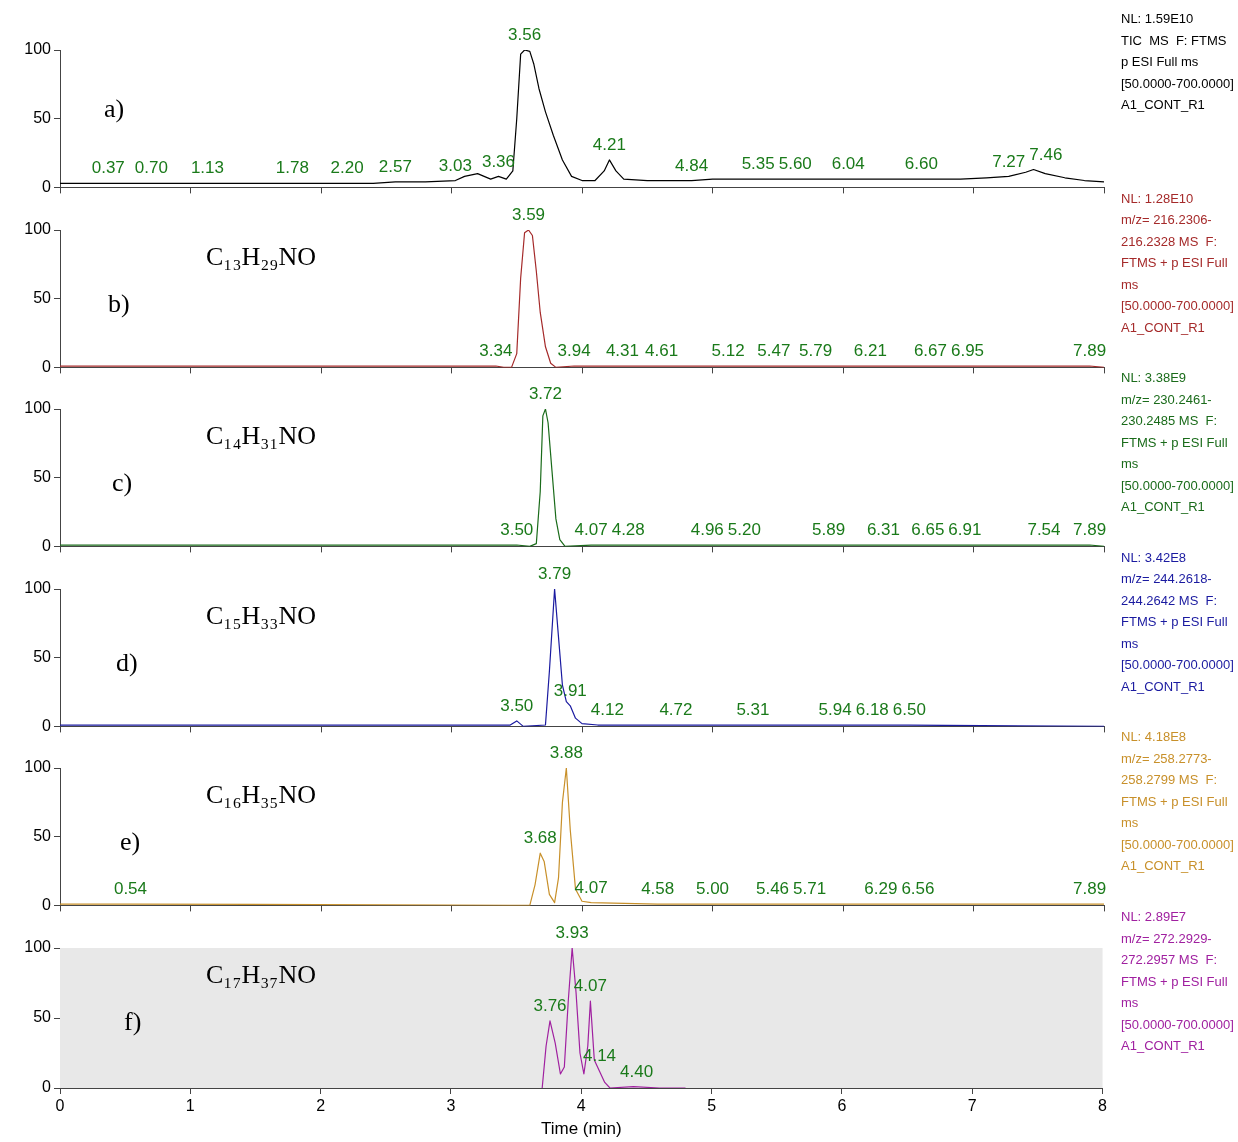 The image size is (1238, 1142). I want to click on chart-subtitle: C₁₄H₃₁NO, so click(261, 436).